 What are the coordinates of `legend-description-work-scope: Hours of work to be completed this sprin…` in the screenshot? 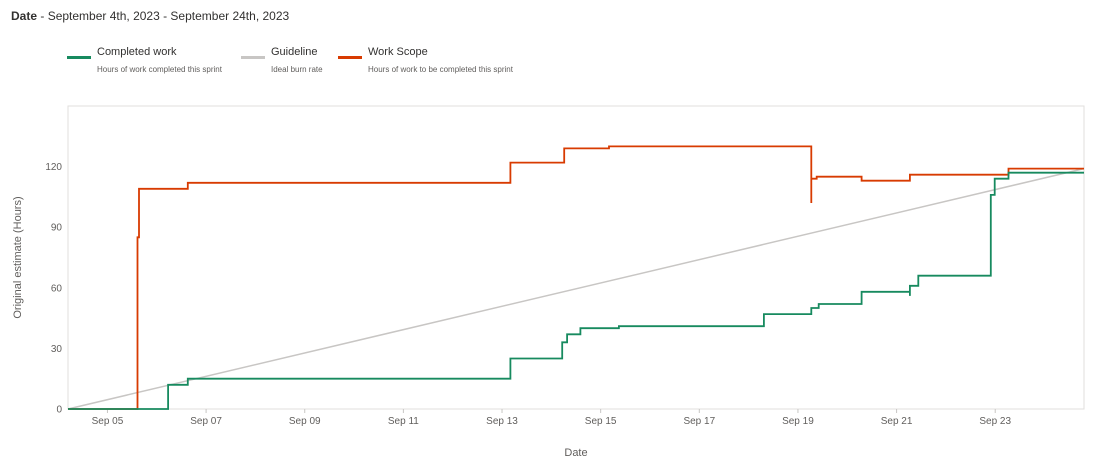 It's located at (440, 69).